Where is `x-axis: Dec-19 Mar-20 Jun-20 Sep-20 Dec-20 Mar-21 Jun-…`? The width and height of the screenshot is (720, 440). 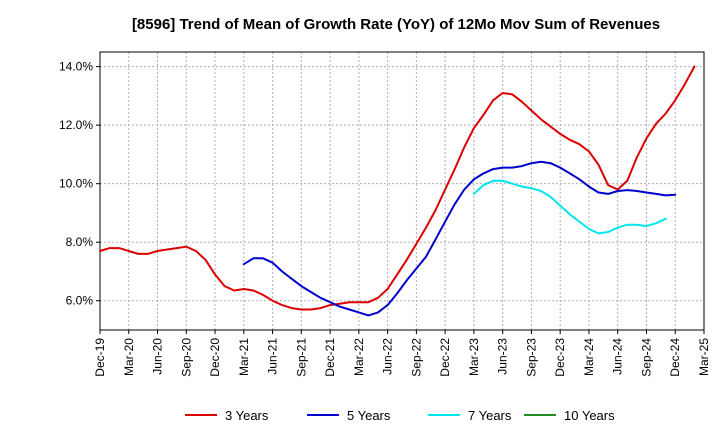
x-axis: Dec-19 Mar-20 Jun-20 Sep-20 Dec-20 Mar-21 Jun-… is located at coordinates (402, 353).